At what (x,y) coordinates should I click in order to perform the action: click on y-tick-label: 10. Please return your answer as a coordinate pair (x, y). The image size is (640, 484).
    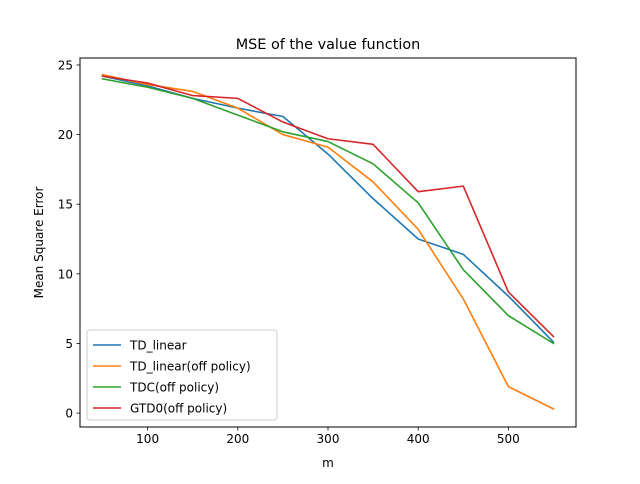
    Looking at the image, I should click on (65, 274).